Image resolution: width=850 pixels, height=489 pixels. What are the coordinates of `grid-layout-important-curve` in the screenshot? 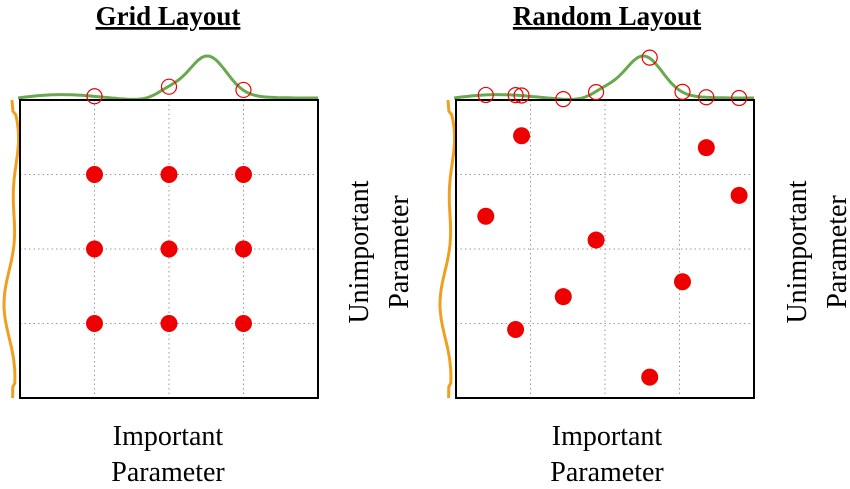 It's located at (167, 77).